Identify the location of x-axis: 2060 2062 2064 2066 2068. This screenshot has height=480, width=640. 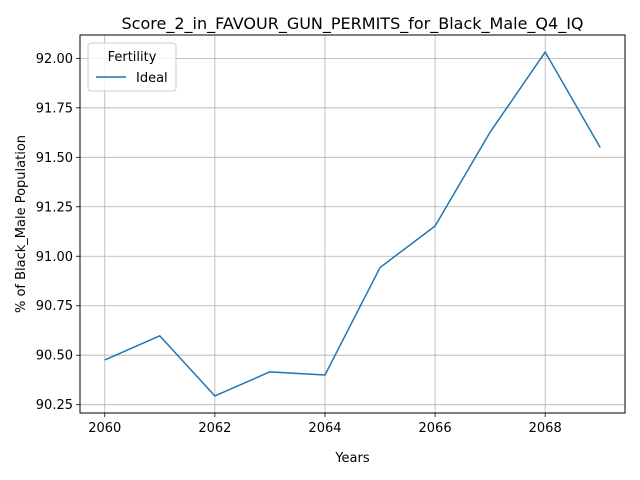
(325, 424).